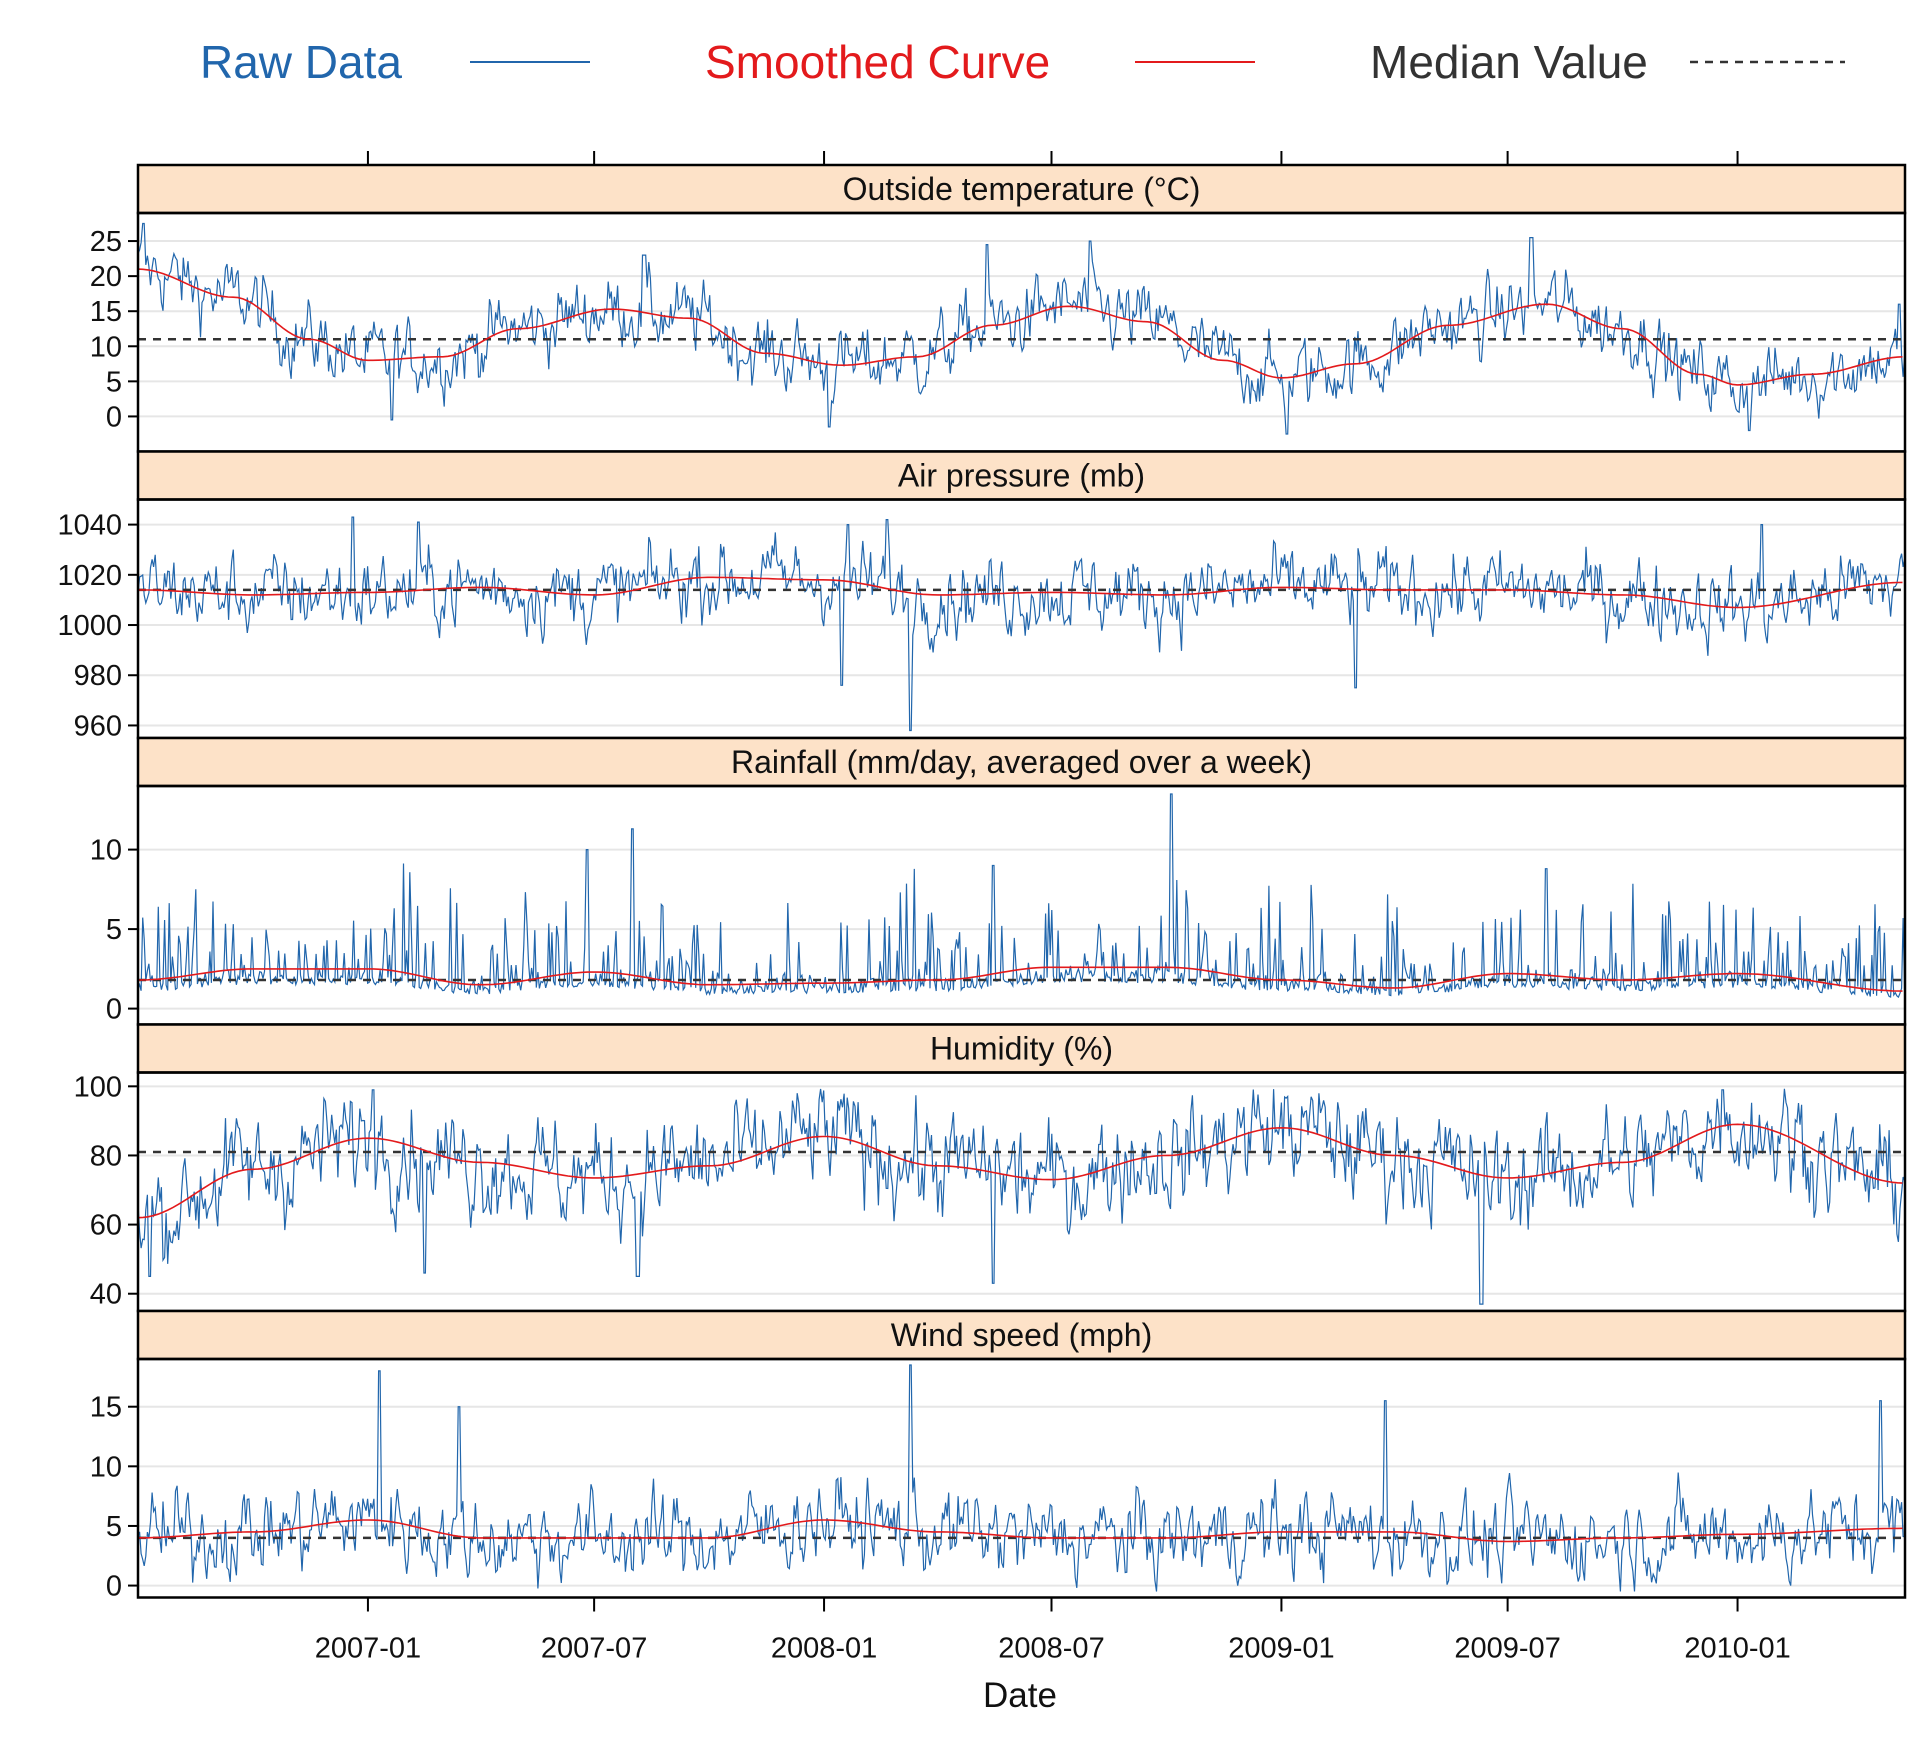 The image size is (1930, 1749). I want to click on x-axis-title: Date, so click(1020, 1695).